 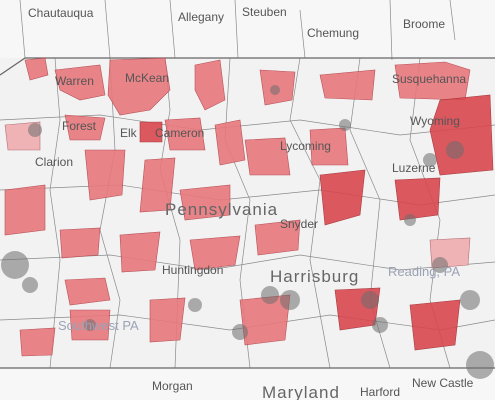 I want to click on place-label: Wyoming, so click(x=435, y=121).